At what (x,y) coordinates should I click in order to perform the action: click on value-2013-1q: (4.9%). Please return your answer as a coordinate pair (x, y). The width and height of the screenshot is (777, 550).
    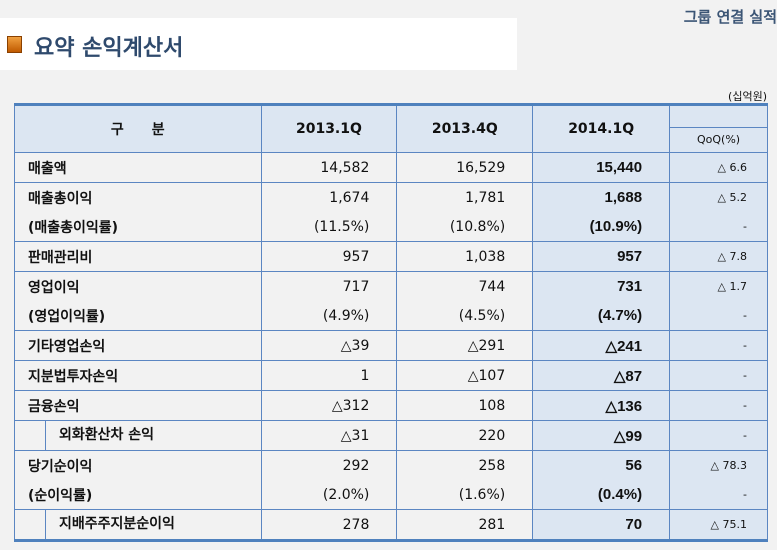
    Looking at the image, I should click on (329, 316).